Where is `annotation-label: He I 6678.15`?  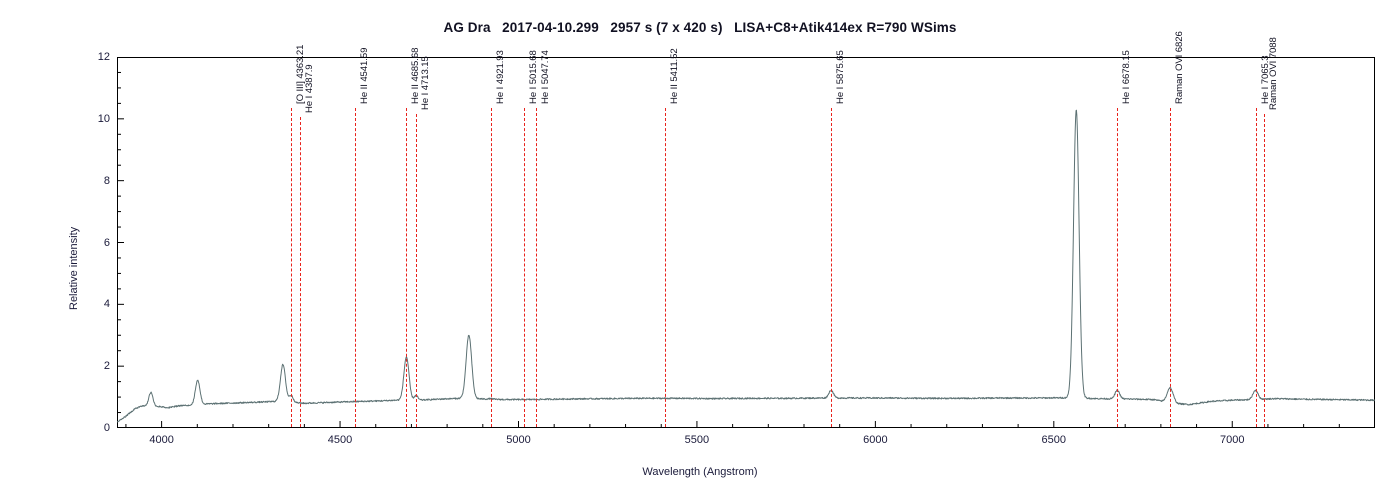 annotation-label: He I 6678.15 is located at coordinates (1127, 77).